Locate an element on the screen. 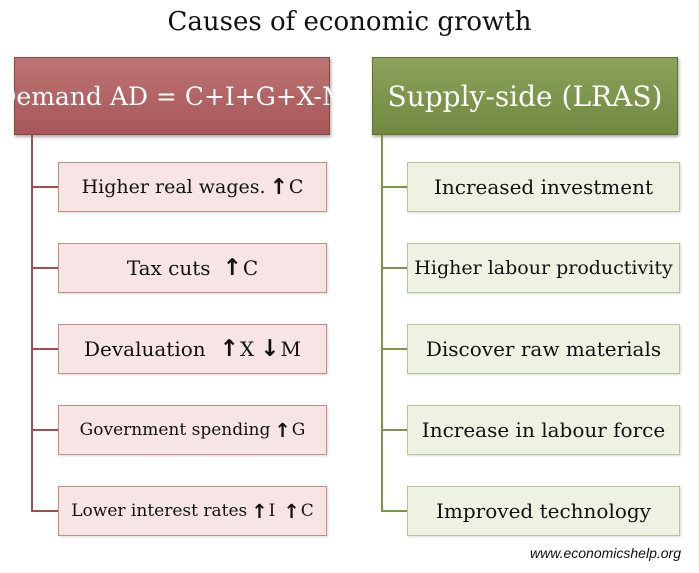 The height and width of the screenshot is (573, 699). demand-item-tax-cuts: Tax cuts ↑ C is located at coordinates (192, 268).